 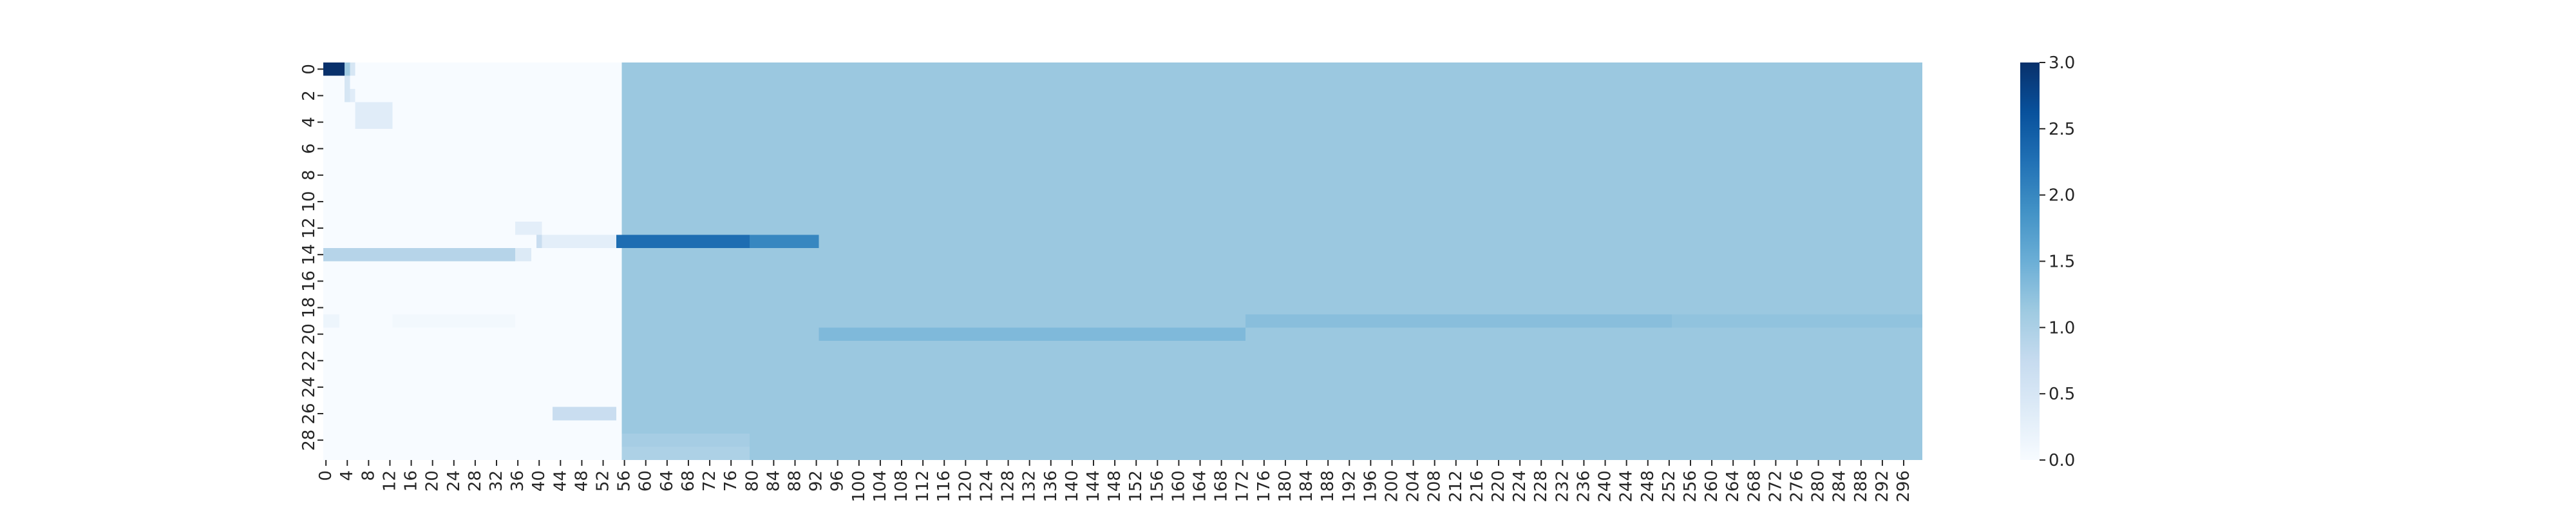 What do you see at coordinates (309, 201) in the screenshot?
I see `y-tick-label: 10` at bounding box center [309, 201].